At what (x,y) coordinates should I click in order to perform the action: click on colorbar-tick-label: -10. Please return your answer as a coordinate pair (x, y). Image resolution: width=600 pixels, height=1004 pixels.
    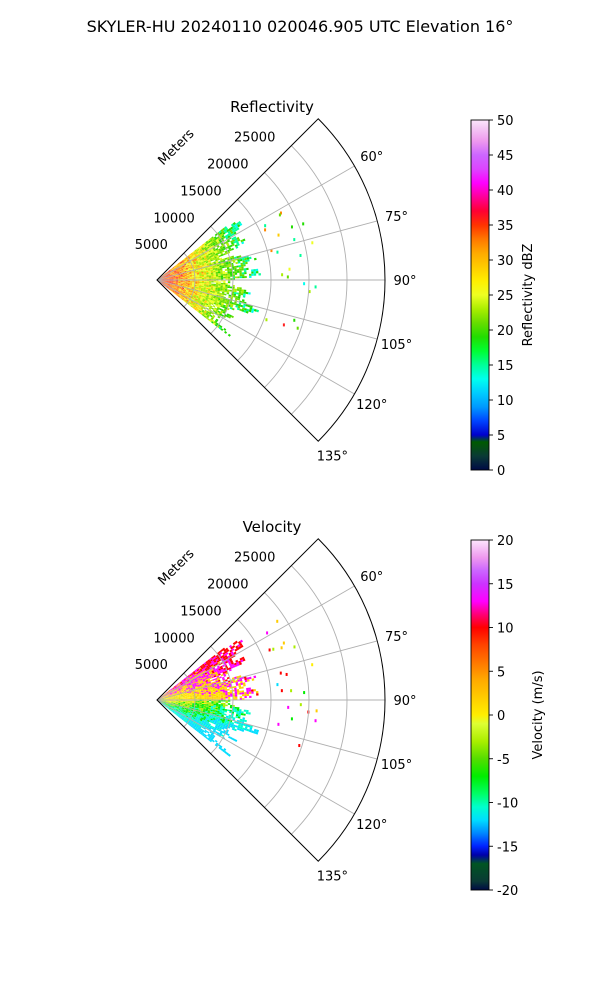
    Looking at the image, I should click on (507, 804).